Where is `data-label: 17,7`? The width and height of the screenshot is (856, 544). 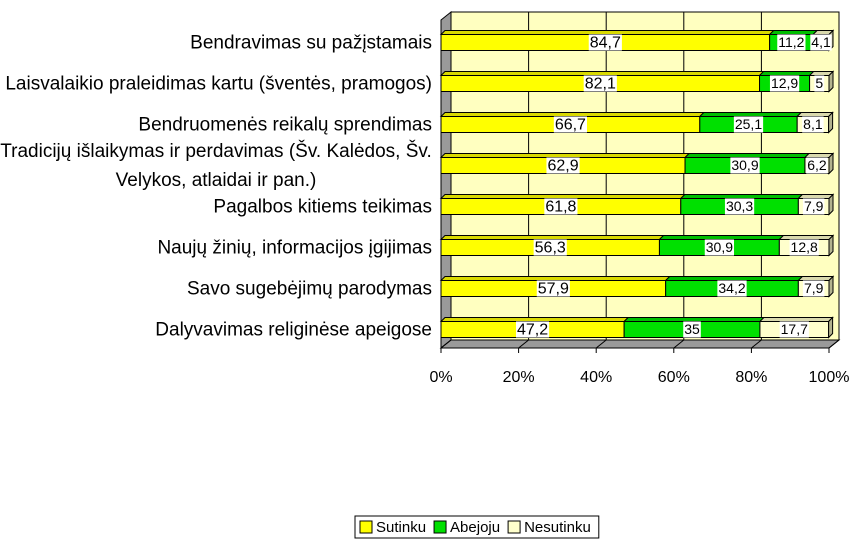
data-label: 17,7 is located at coordinates (794, 329).